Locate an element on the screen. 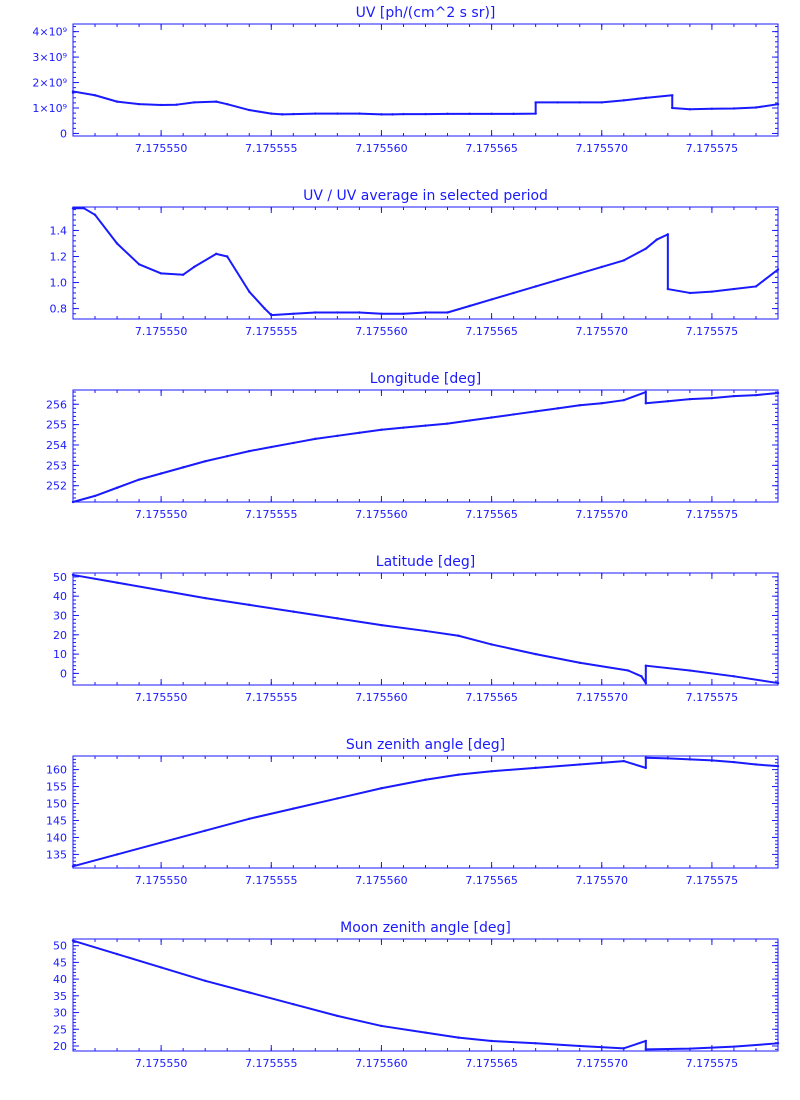 Image resolution: width=800 pixels, height=1100 pixels. y-tick-label: 0 is located at coordinates (63, 133).